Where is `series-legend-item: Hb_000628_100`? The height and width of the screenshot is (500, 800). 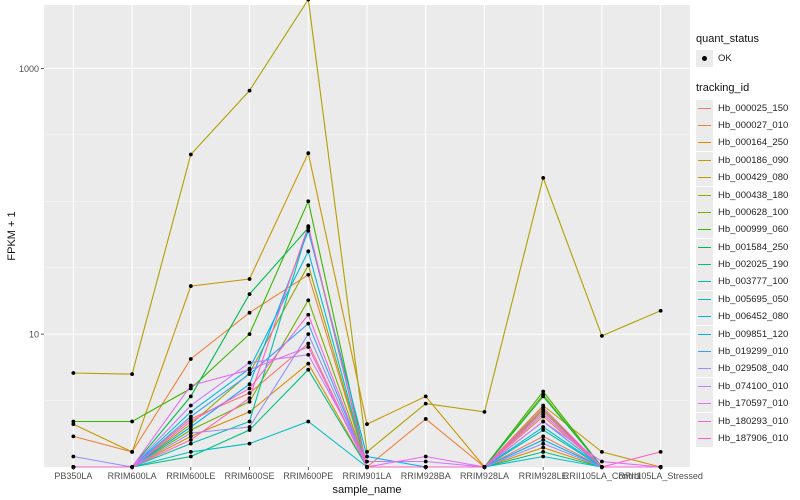 series-legend-item: Hb_000628_100 is located at coordinates (746, 212).